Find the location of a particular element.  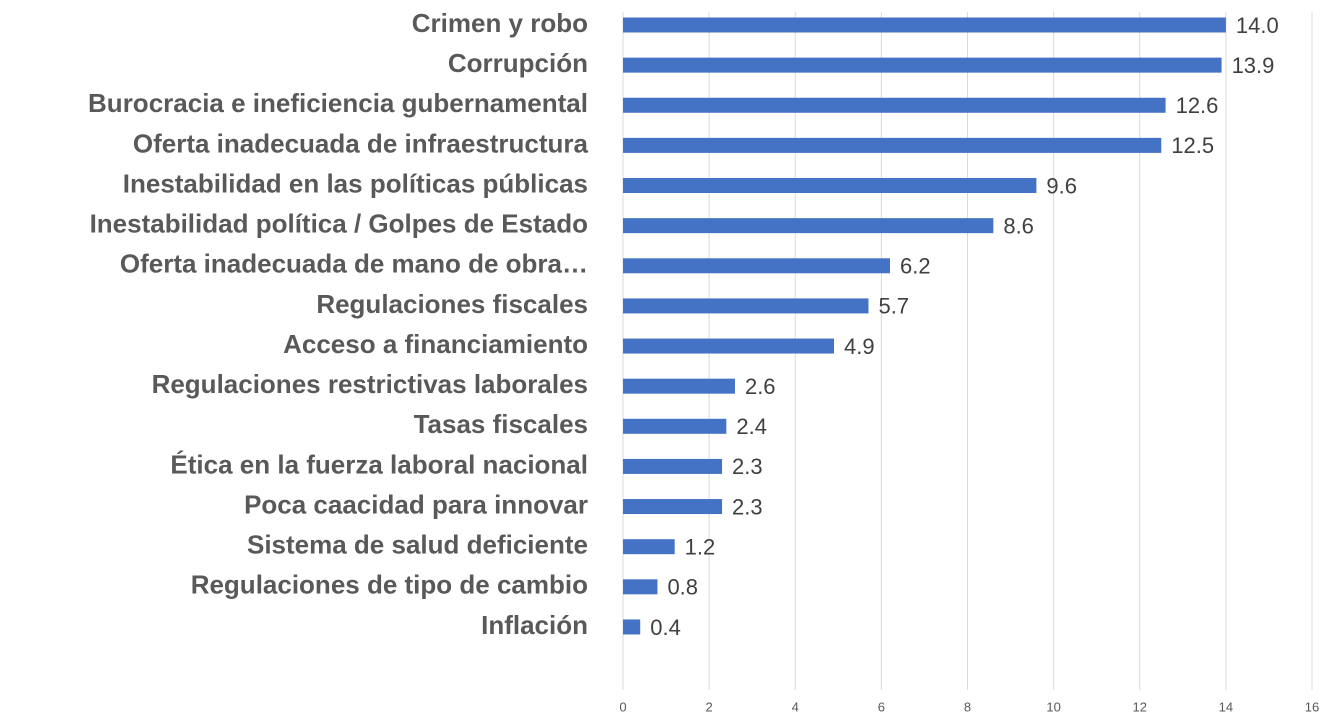

category-label: Tasas fiscales is located at coordinates (501, 424).